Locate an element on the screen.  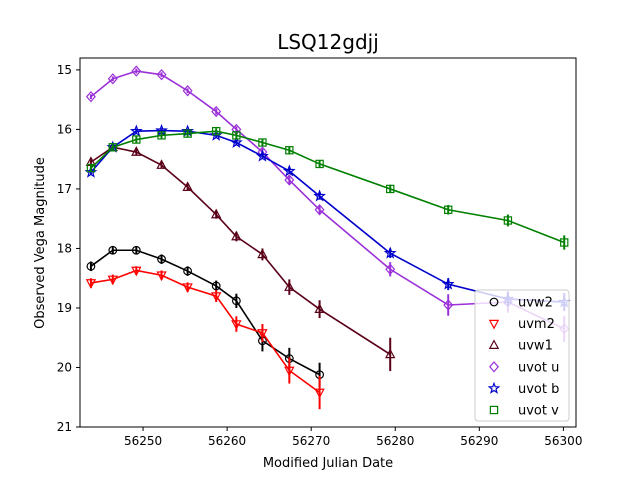
y-tick-label: 16 is located at coordinates (64, 129).